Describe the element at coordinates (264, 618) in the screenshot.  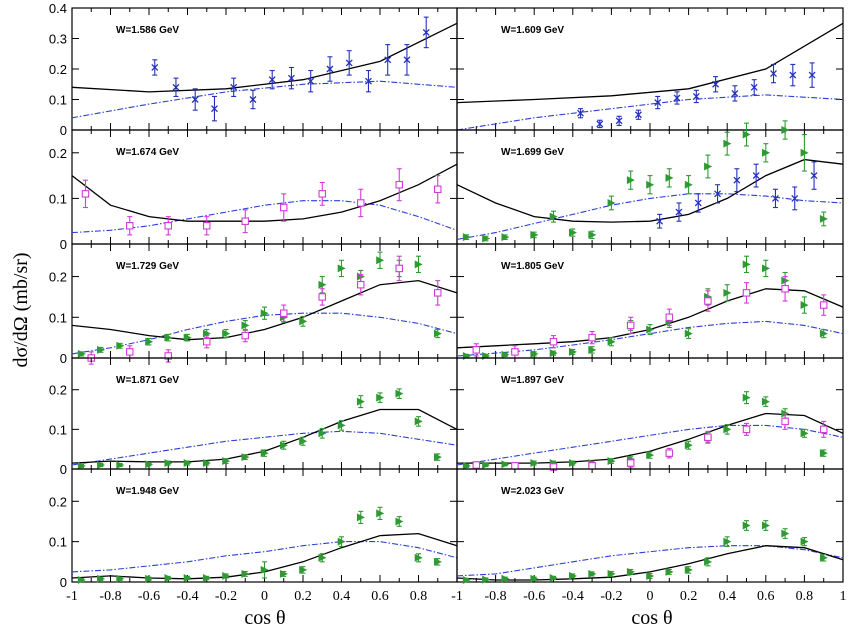
I see `x-axis-title-left: cos θ` at that location.